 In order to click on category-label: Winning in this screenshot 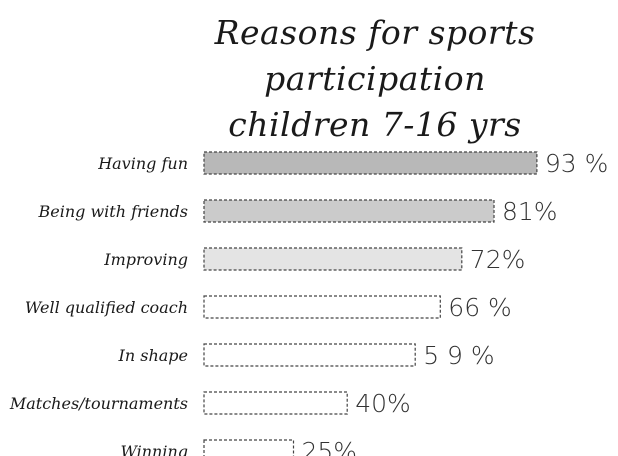, I will do `click(154, 449)`.